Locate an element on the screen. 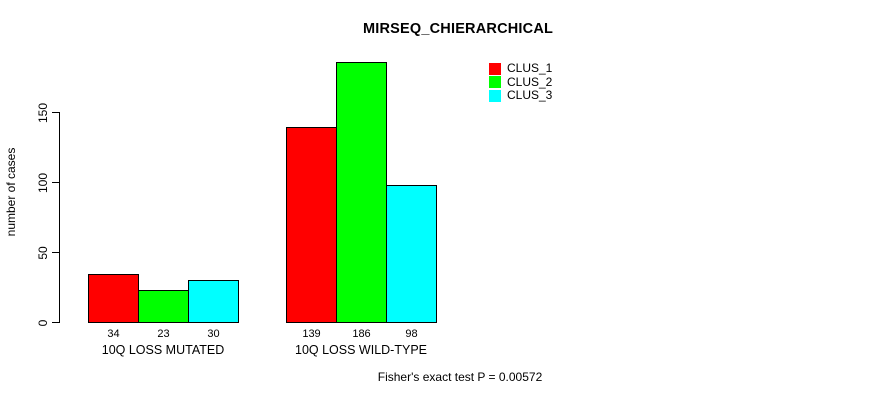 This screenshot has height=400, width=890. legend-label: CLUS_2 is located at coordinates (530, 81).